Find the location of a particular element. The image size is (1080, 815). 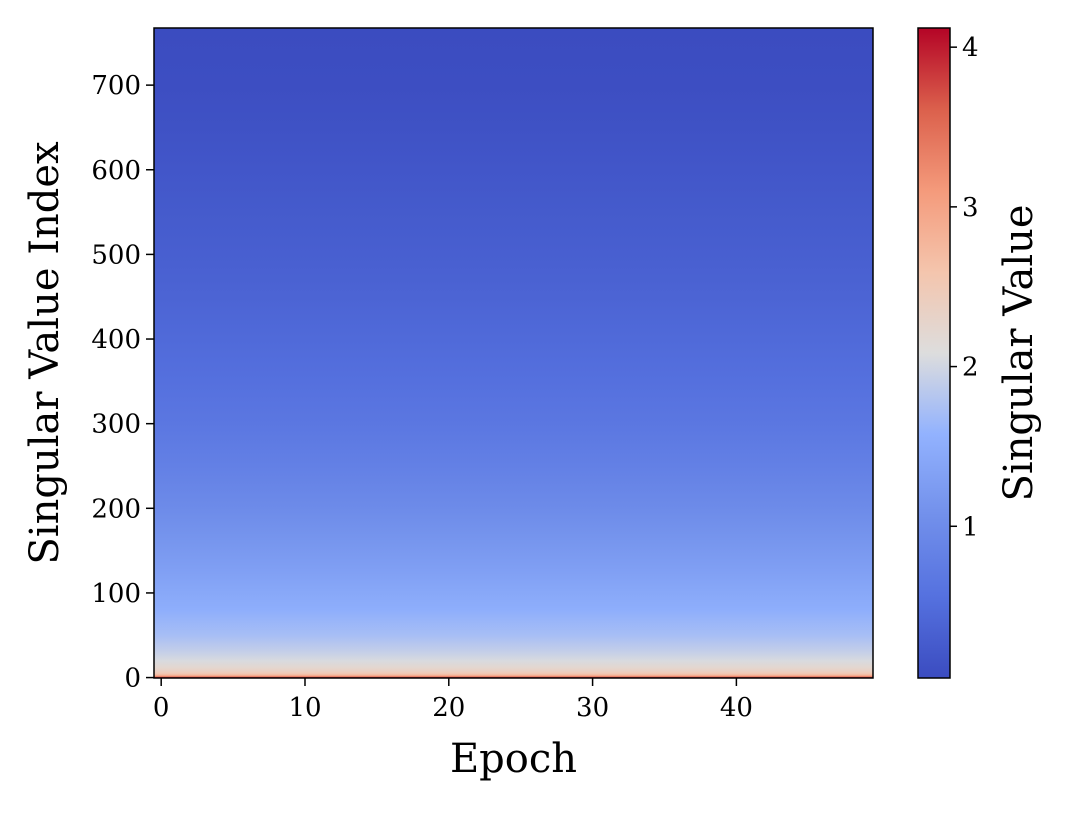

y-tick-label: 0 is located at coordinates (132, 679).